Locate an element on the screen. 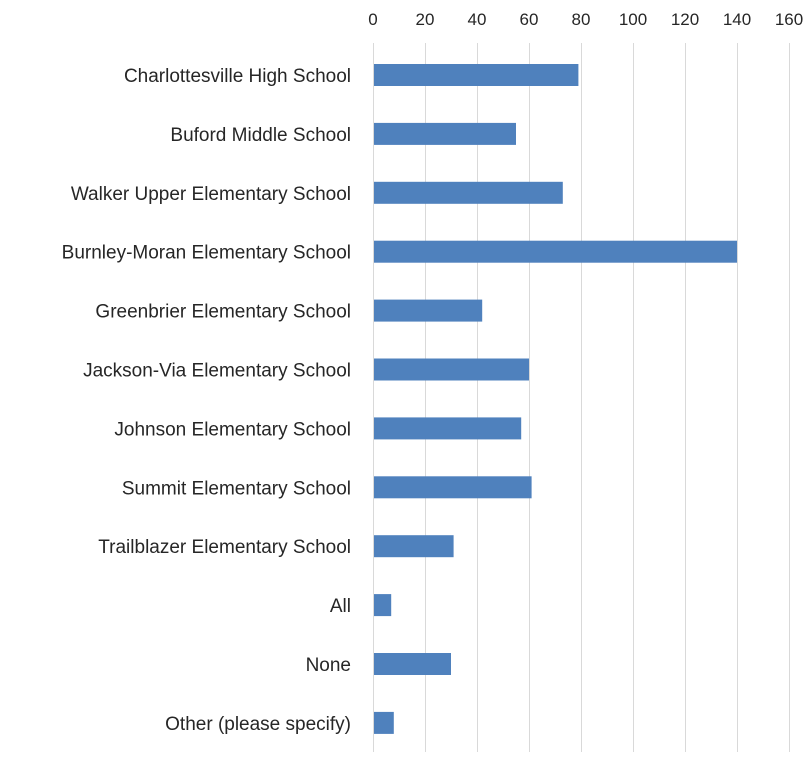  x-tick-label: 60 is located at coordinates (529, 19).